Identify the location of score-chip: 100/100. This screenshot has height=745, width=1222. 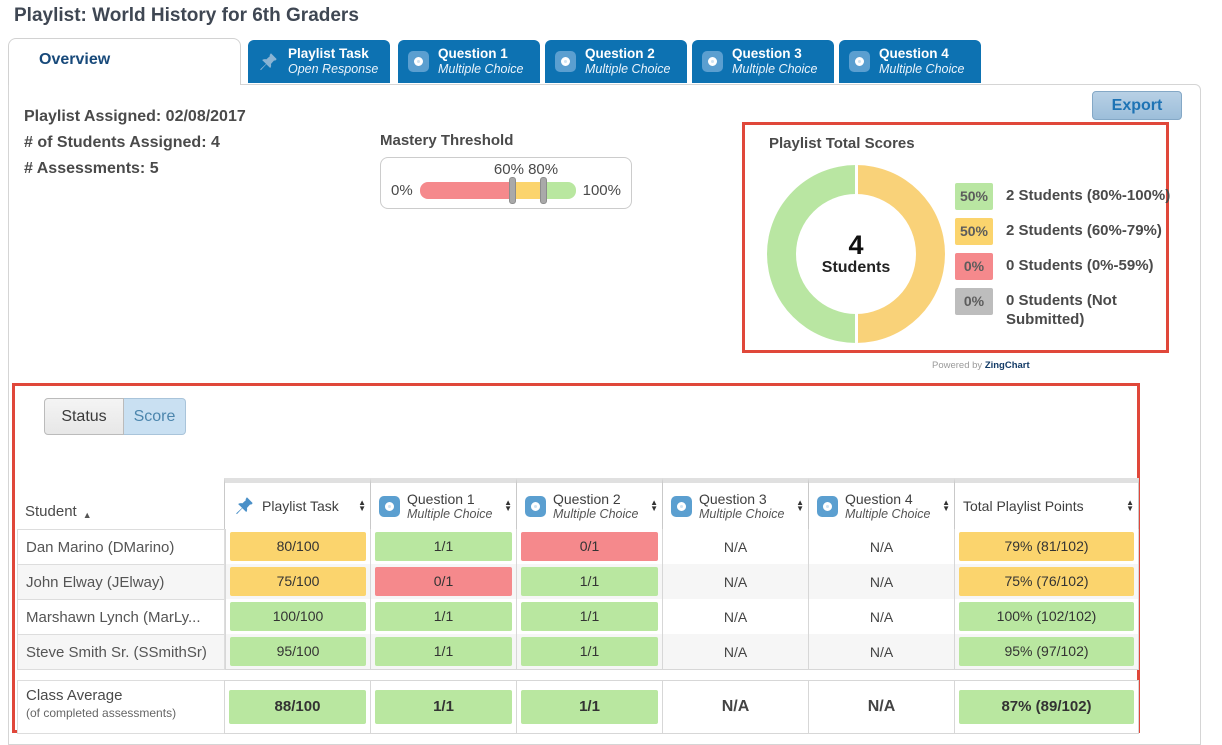
(298, 616).